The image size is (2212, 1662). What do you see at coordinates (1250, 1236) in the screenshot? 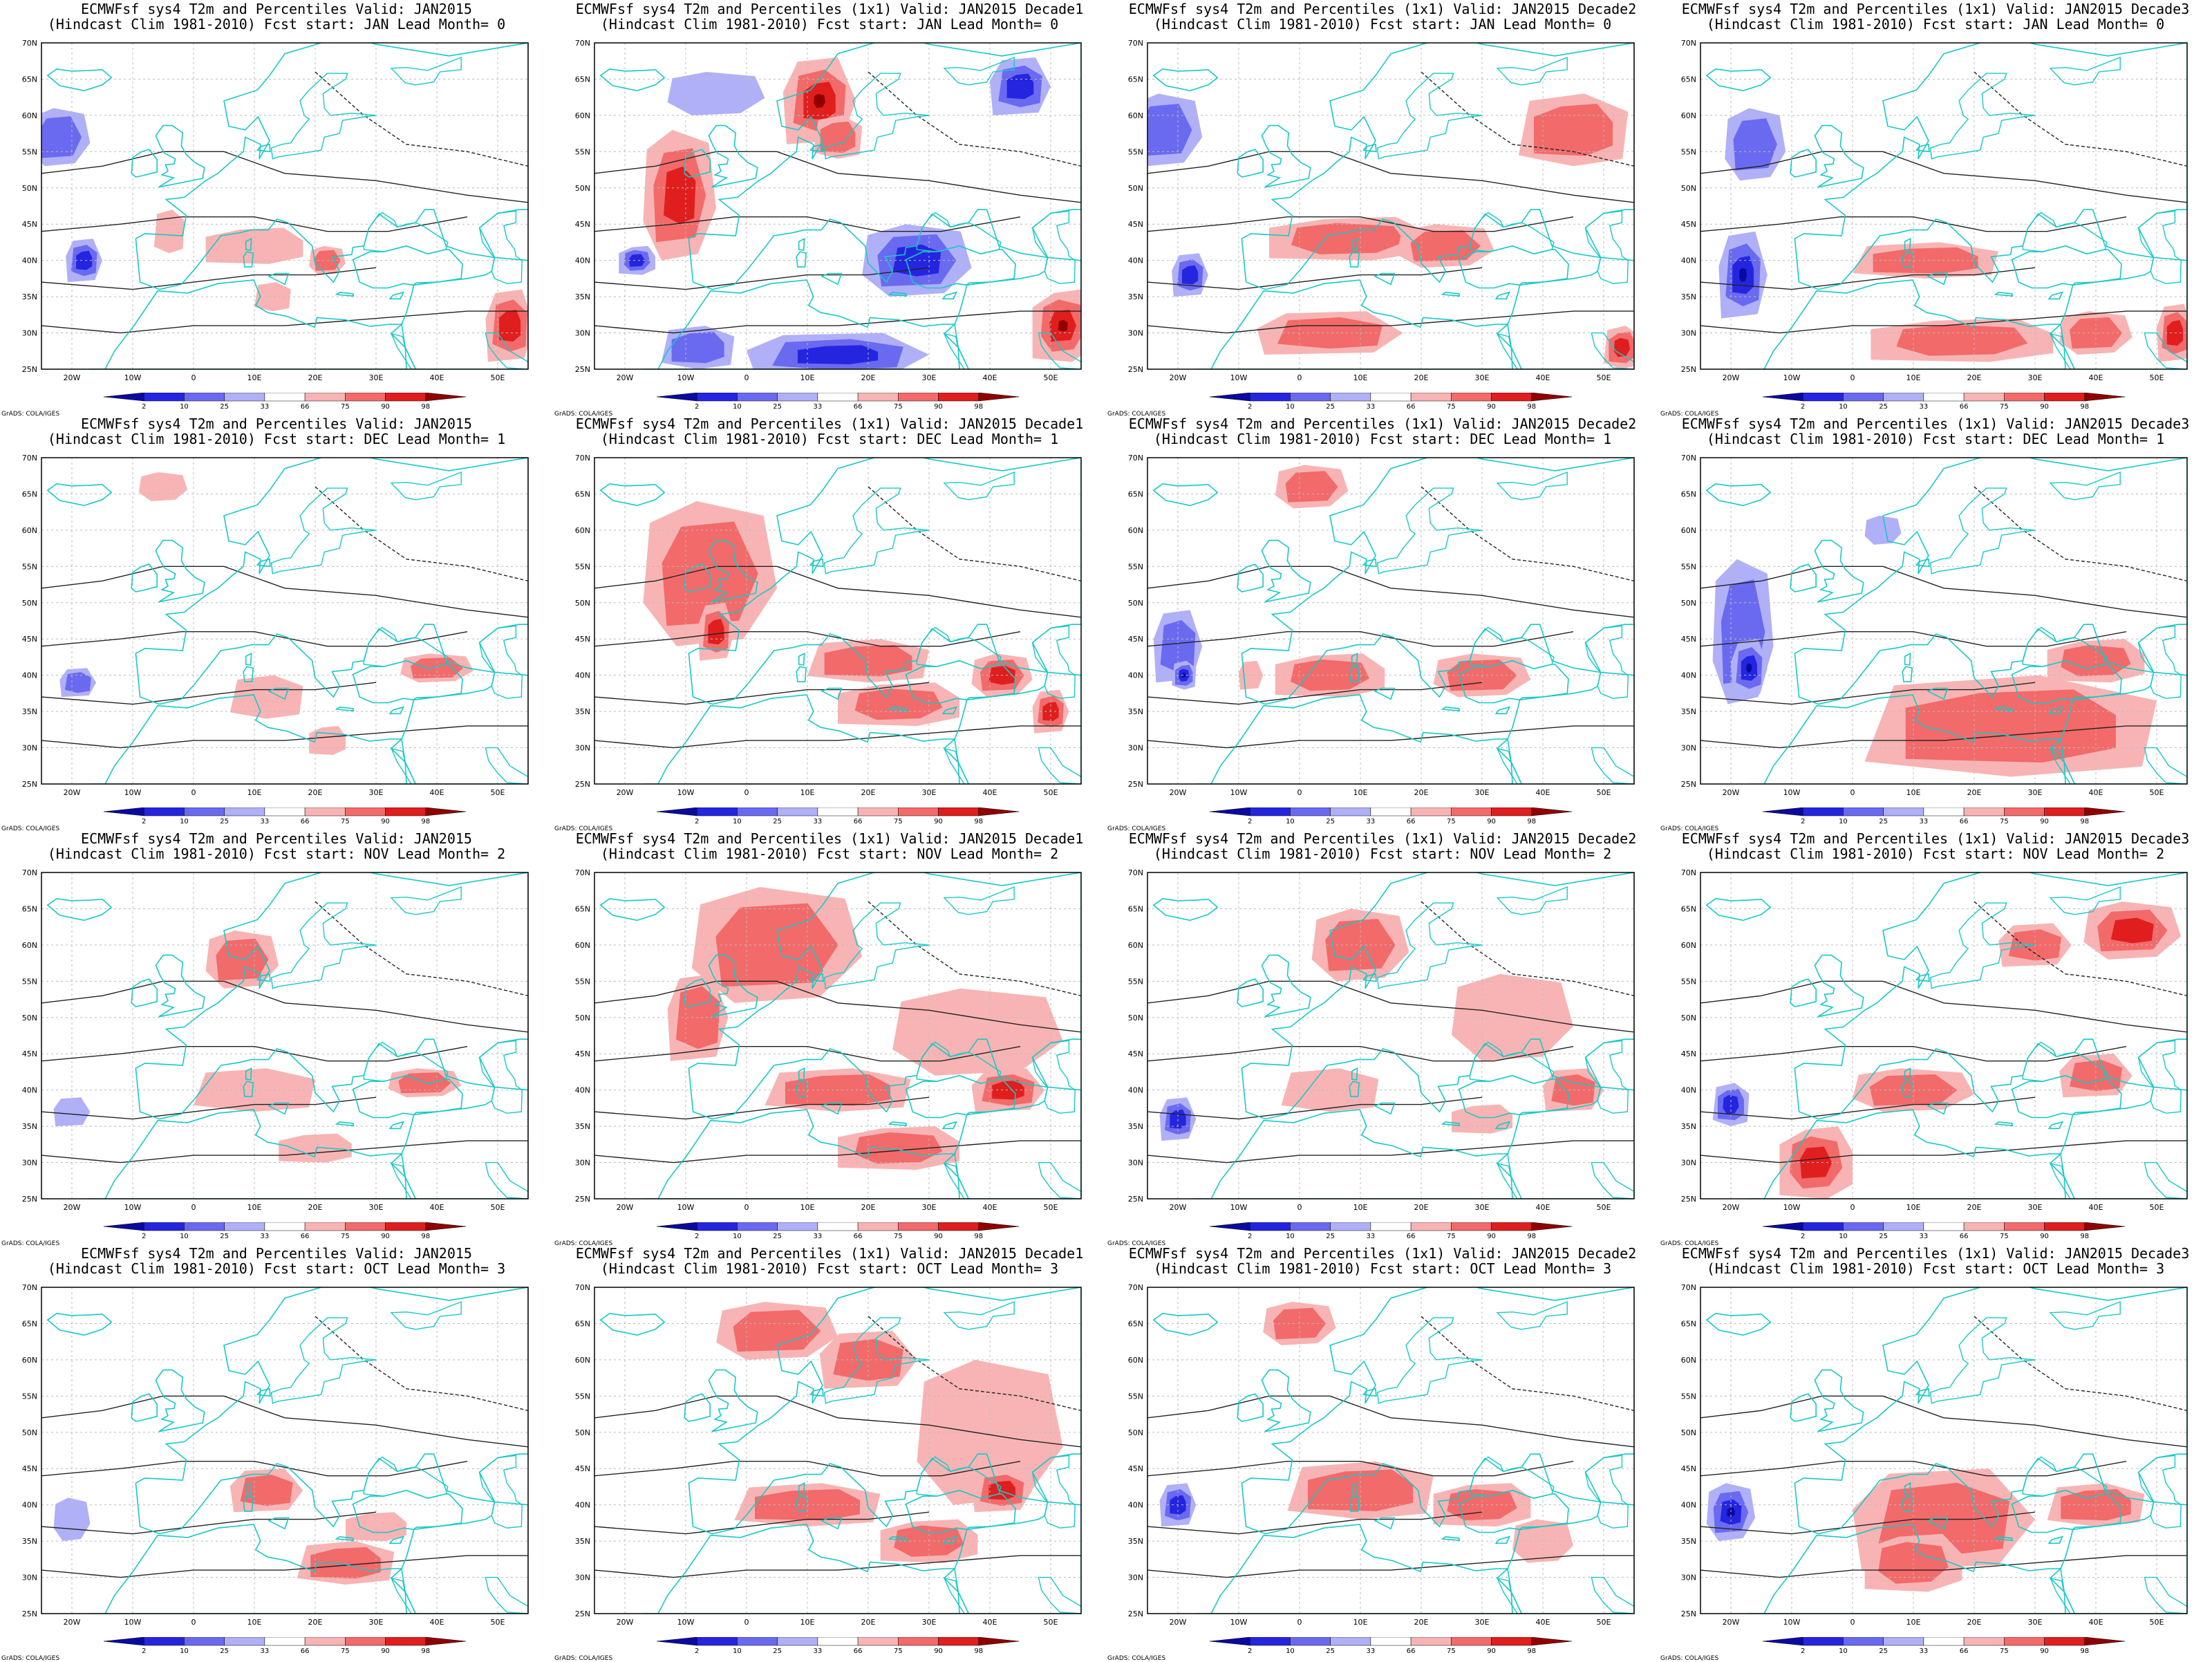
I see `colorbar-label: 2` at bounding box center [1250, 1236].